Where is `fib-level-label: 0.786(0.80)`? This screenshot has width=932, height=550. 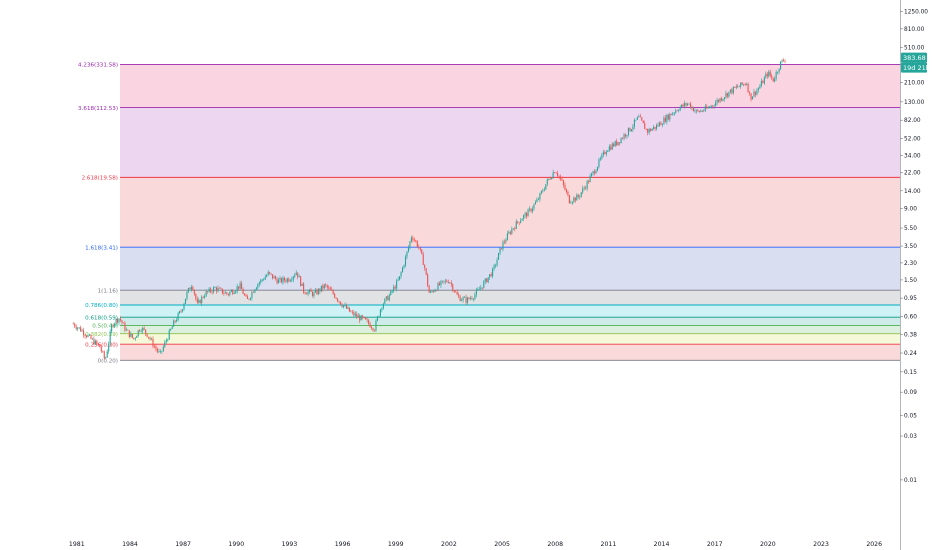 fib-level-label: 0.786(0.80) is located at coordinates (101, 306).